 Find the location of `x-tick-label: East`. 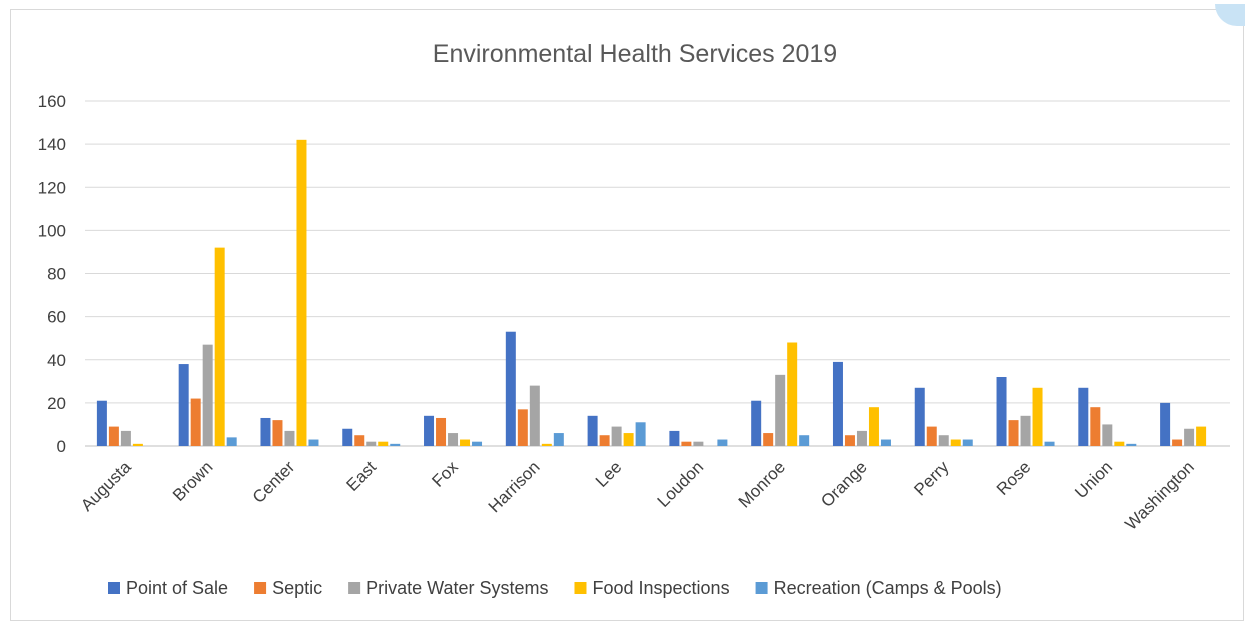

x-tick-label: East is located at coordinates (362, 476).